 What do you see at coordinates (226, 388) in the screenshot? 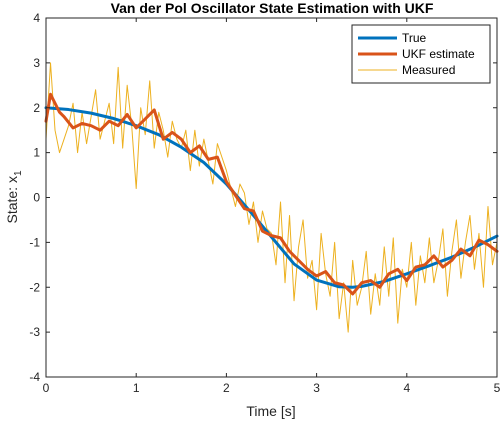
I see `x-tick-label: 2` at bounding box center [226, 388].